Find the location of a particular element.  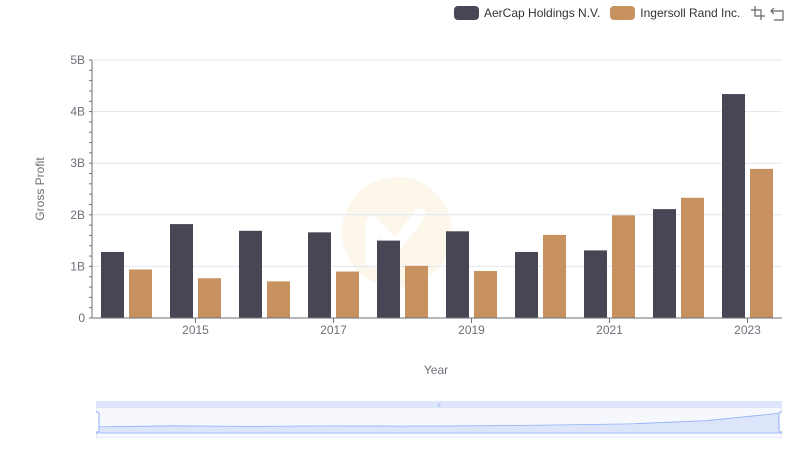

bar-aercap-2018 is located at coordinates (388, 279).